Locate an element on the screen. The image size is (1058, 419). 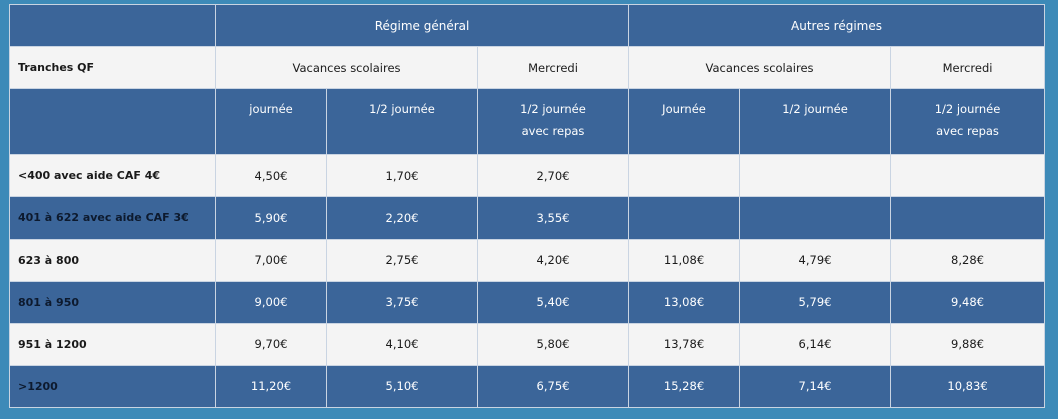
row-label: 801 à 950 is located at coordinates (112, 302).